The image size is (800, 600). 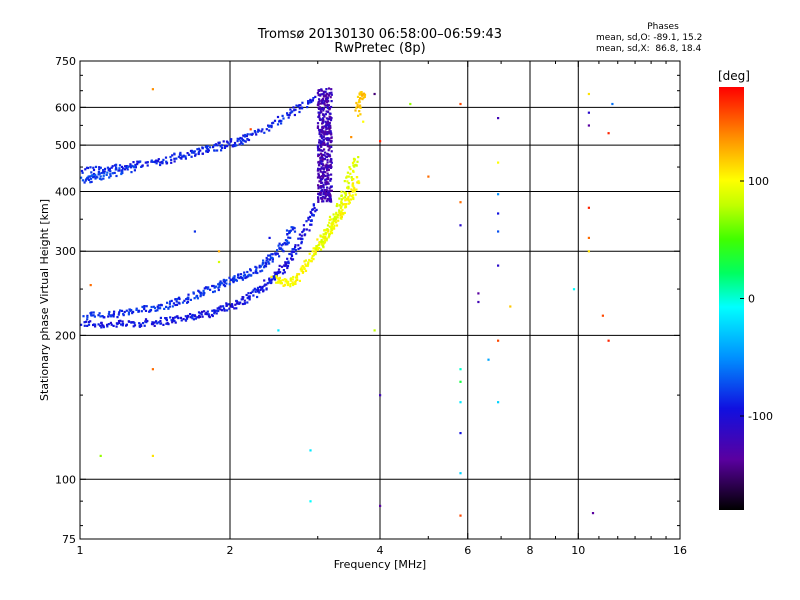 What do you see at coordinates (65, 191) in the screenshot?
I see `y-tick-label: 400` at bounding box center [65, 191].